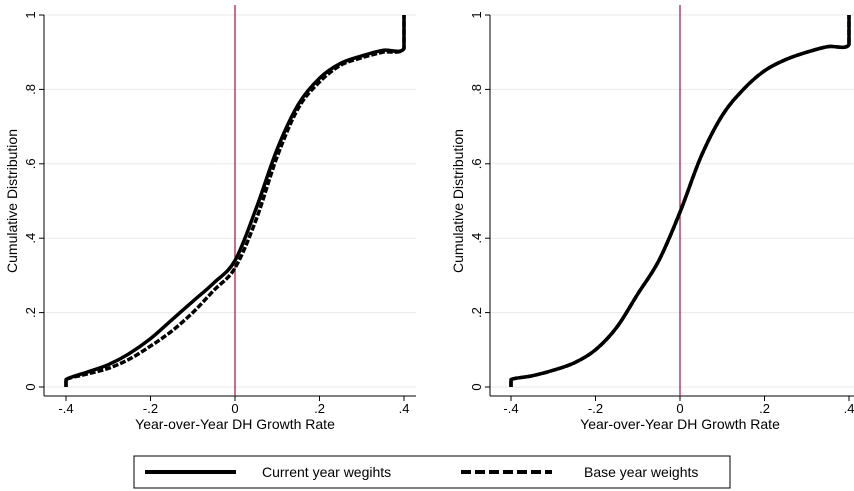  Describe the element at coordinates (326, 472) in the screenshot. I see `legend-label-current: Current year wegihts` at that location.